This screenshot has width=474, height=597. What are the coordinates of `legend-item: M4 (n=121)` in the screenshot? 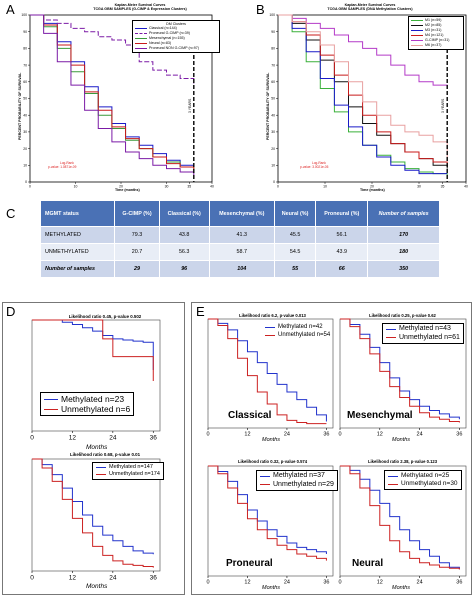 It's located at (436, 35).